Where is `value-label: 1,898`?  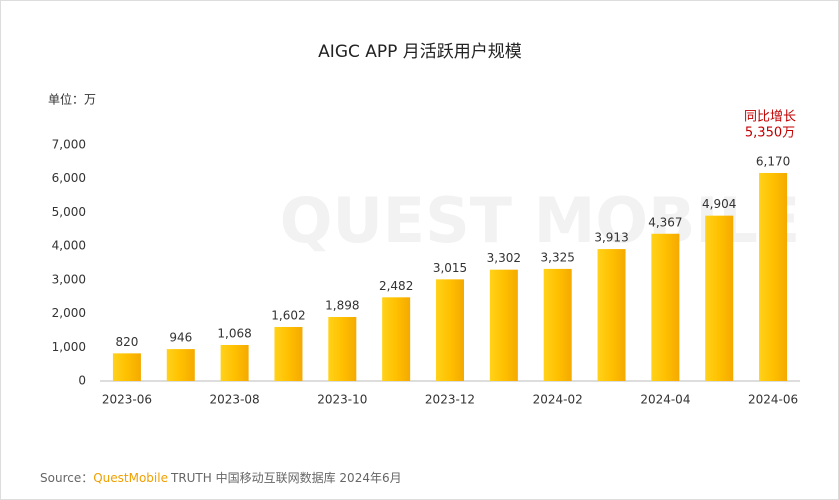
value-label: 1,898 is located at coordinates (342, 306).